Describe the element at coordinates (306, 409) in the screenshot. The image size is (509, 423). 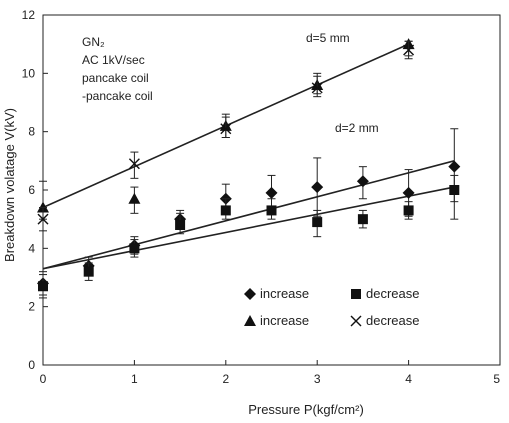
I see `x-axis-label: Pressure P(kgf/cm²)` at that location.